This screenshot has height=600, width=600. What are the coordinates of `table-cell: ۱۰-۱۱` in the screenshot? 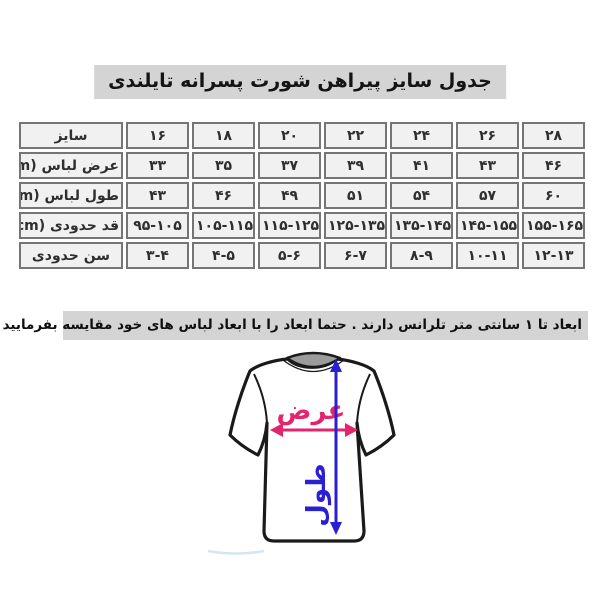 It's located at (487, 255).